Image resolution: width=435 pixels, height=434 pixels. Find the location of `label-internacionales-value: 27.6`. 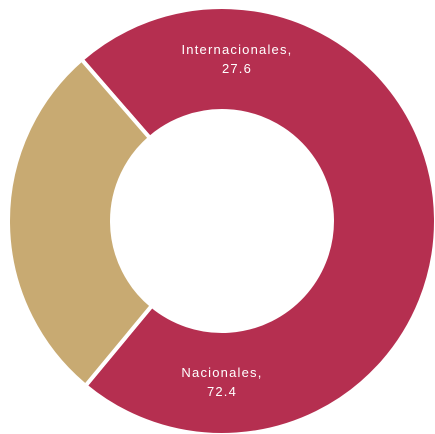

label-internacionales-value: 27.6 is located at coordinates (237, 68).